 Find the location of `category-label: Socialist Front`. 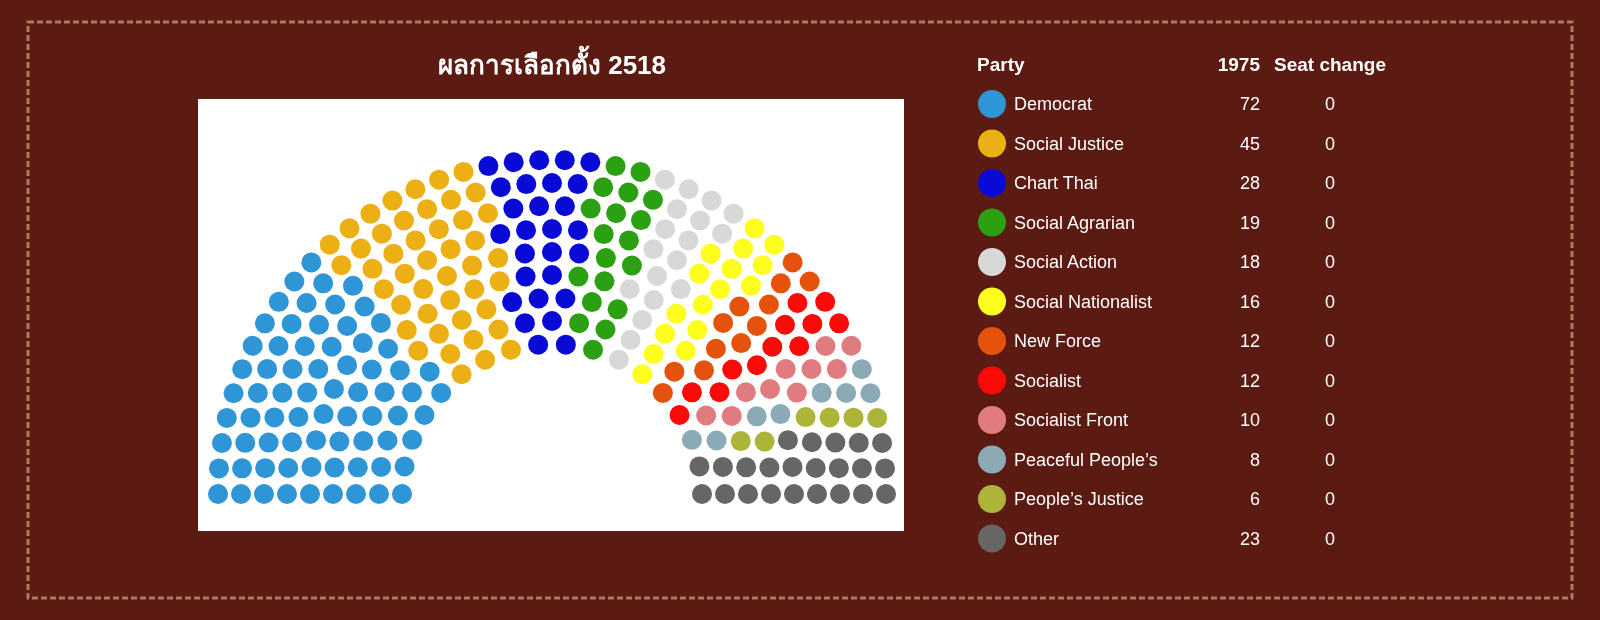

category-label: Socialist Front is located at coordinates (1071, 420).